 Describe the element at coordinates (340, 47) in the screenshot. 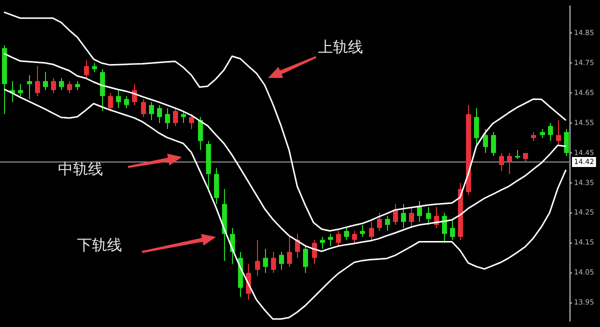

I see `annotation: 上轨线` at that location.